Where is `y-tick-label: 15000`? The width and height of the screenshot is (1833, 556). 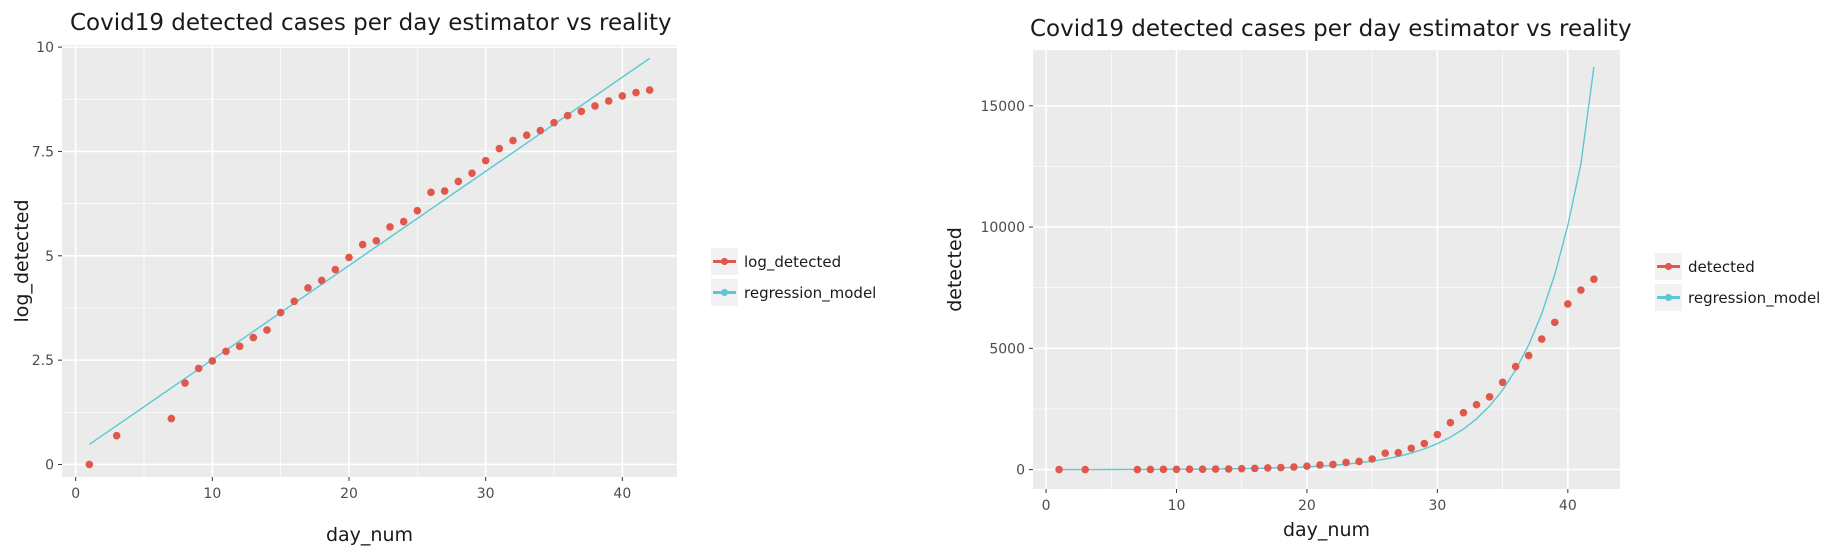
y-tick-label: 15000 is located at coordinates (1002, 107).